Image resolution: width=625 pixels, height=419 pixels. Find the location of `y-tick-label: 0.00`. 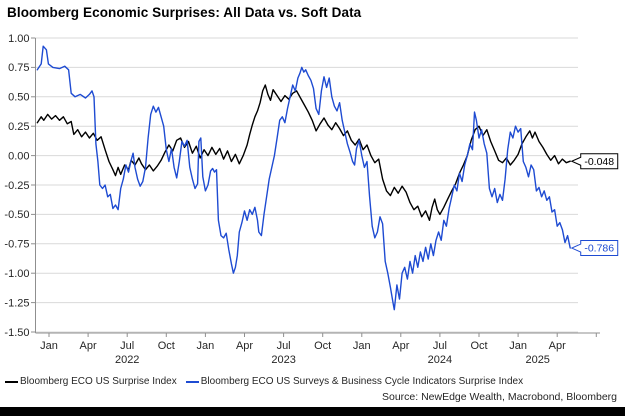

y-tick-label: 0.00 is located at coordinates (18, 156).